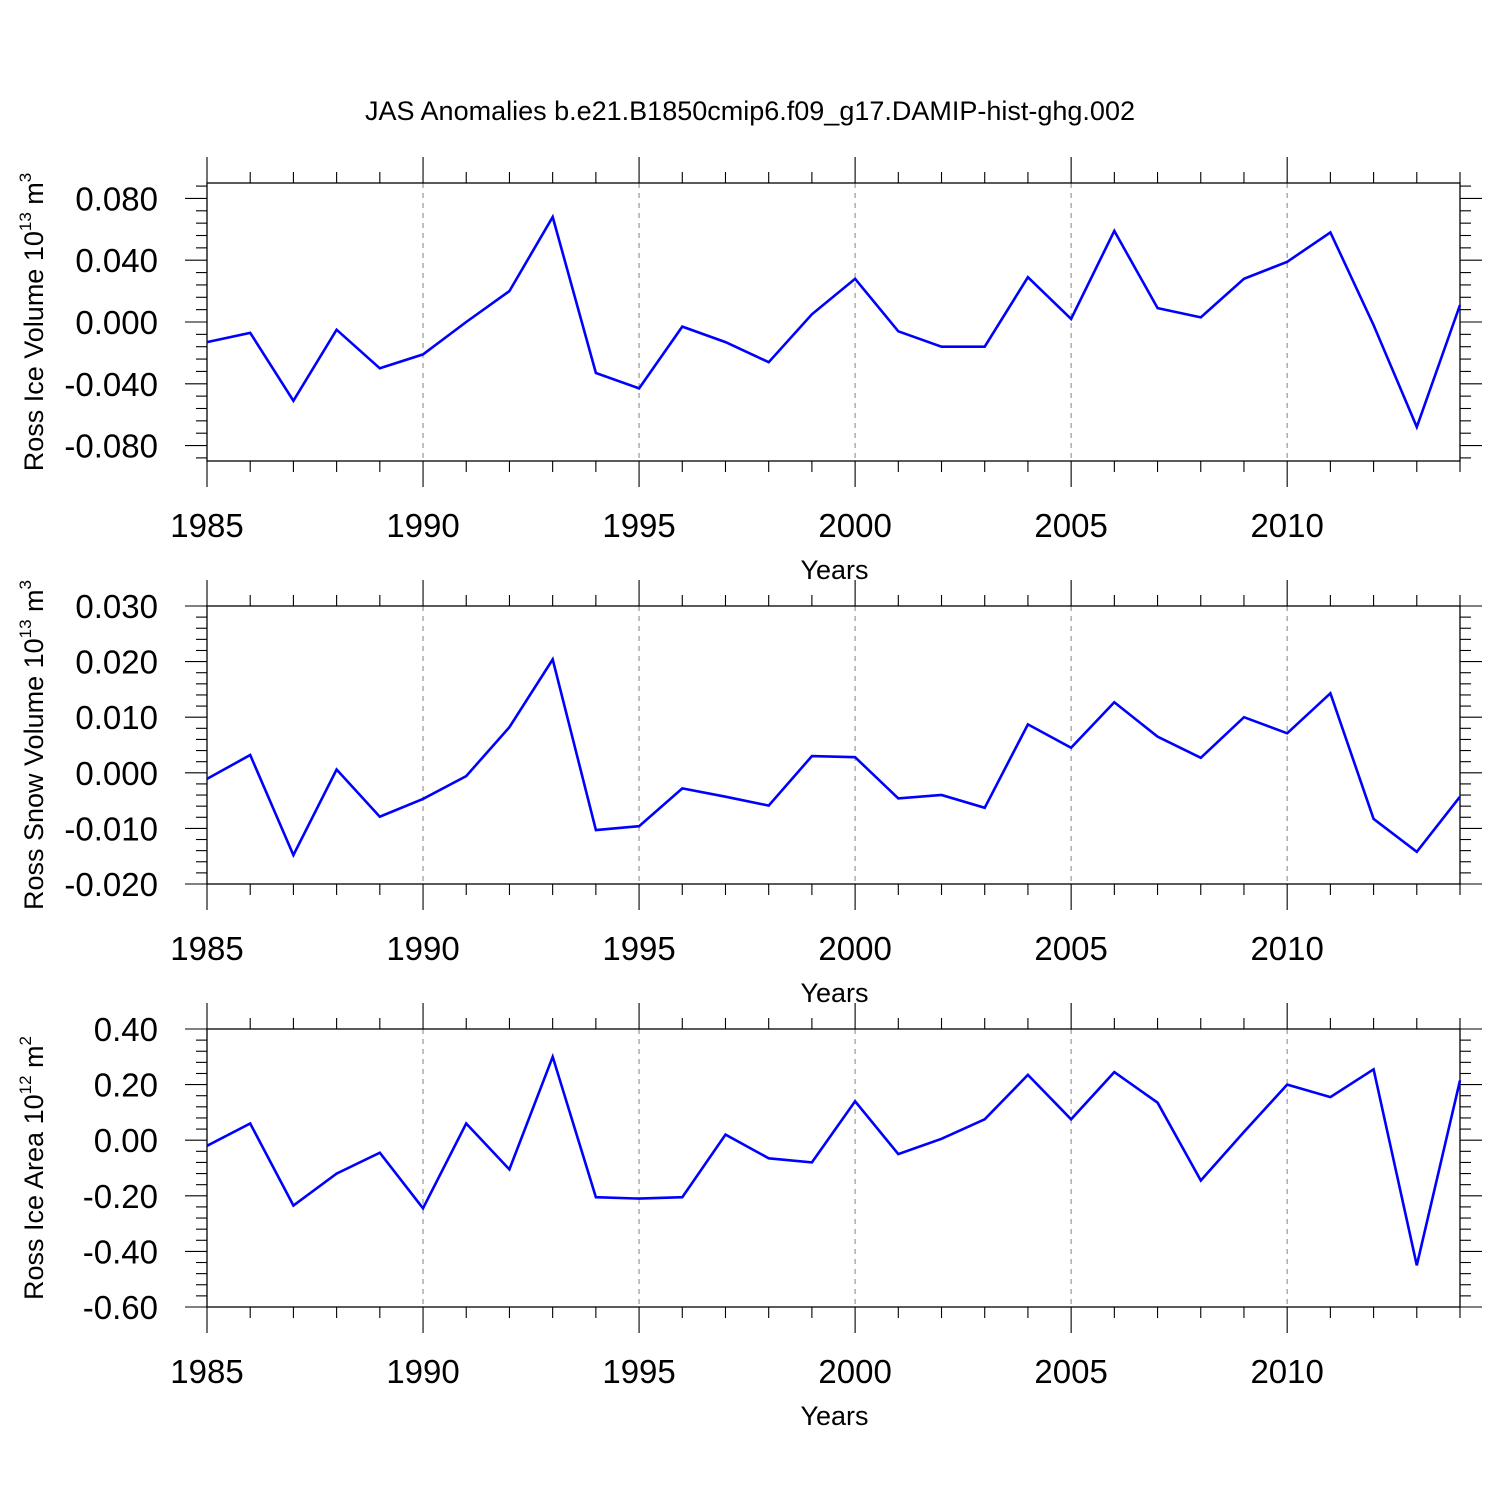 The width and height of the screenshot is (1500, 1500). Describe the element at coordinates (854, 948) in the screenshot. I see `x-tick-label: 2000` at that location.